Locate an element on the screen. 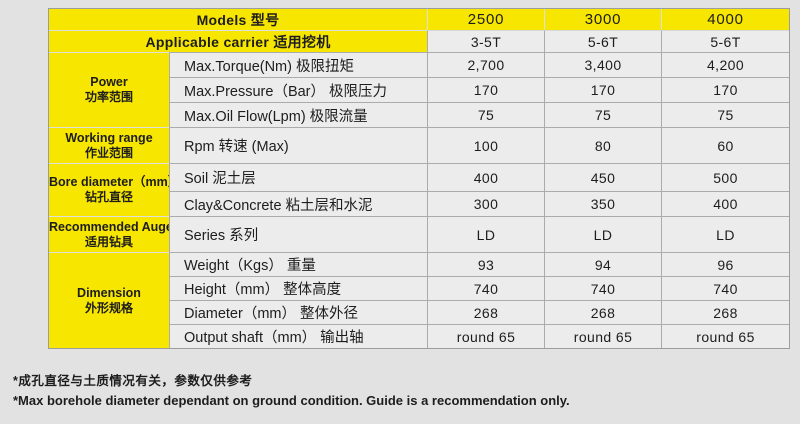 This screenshot has width=800, height=424. spec-value-cell: 3,400 is located at coordinates (603, 64).